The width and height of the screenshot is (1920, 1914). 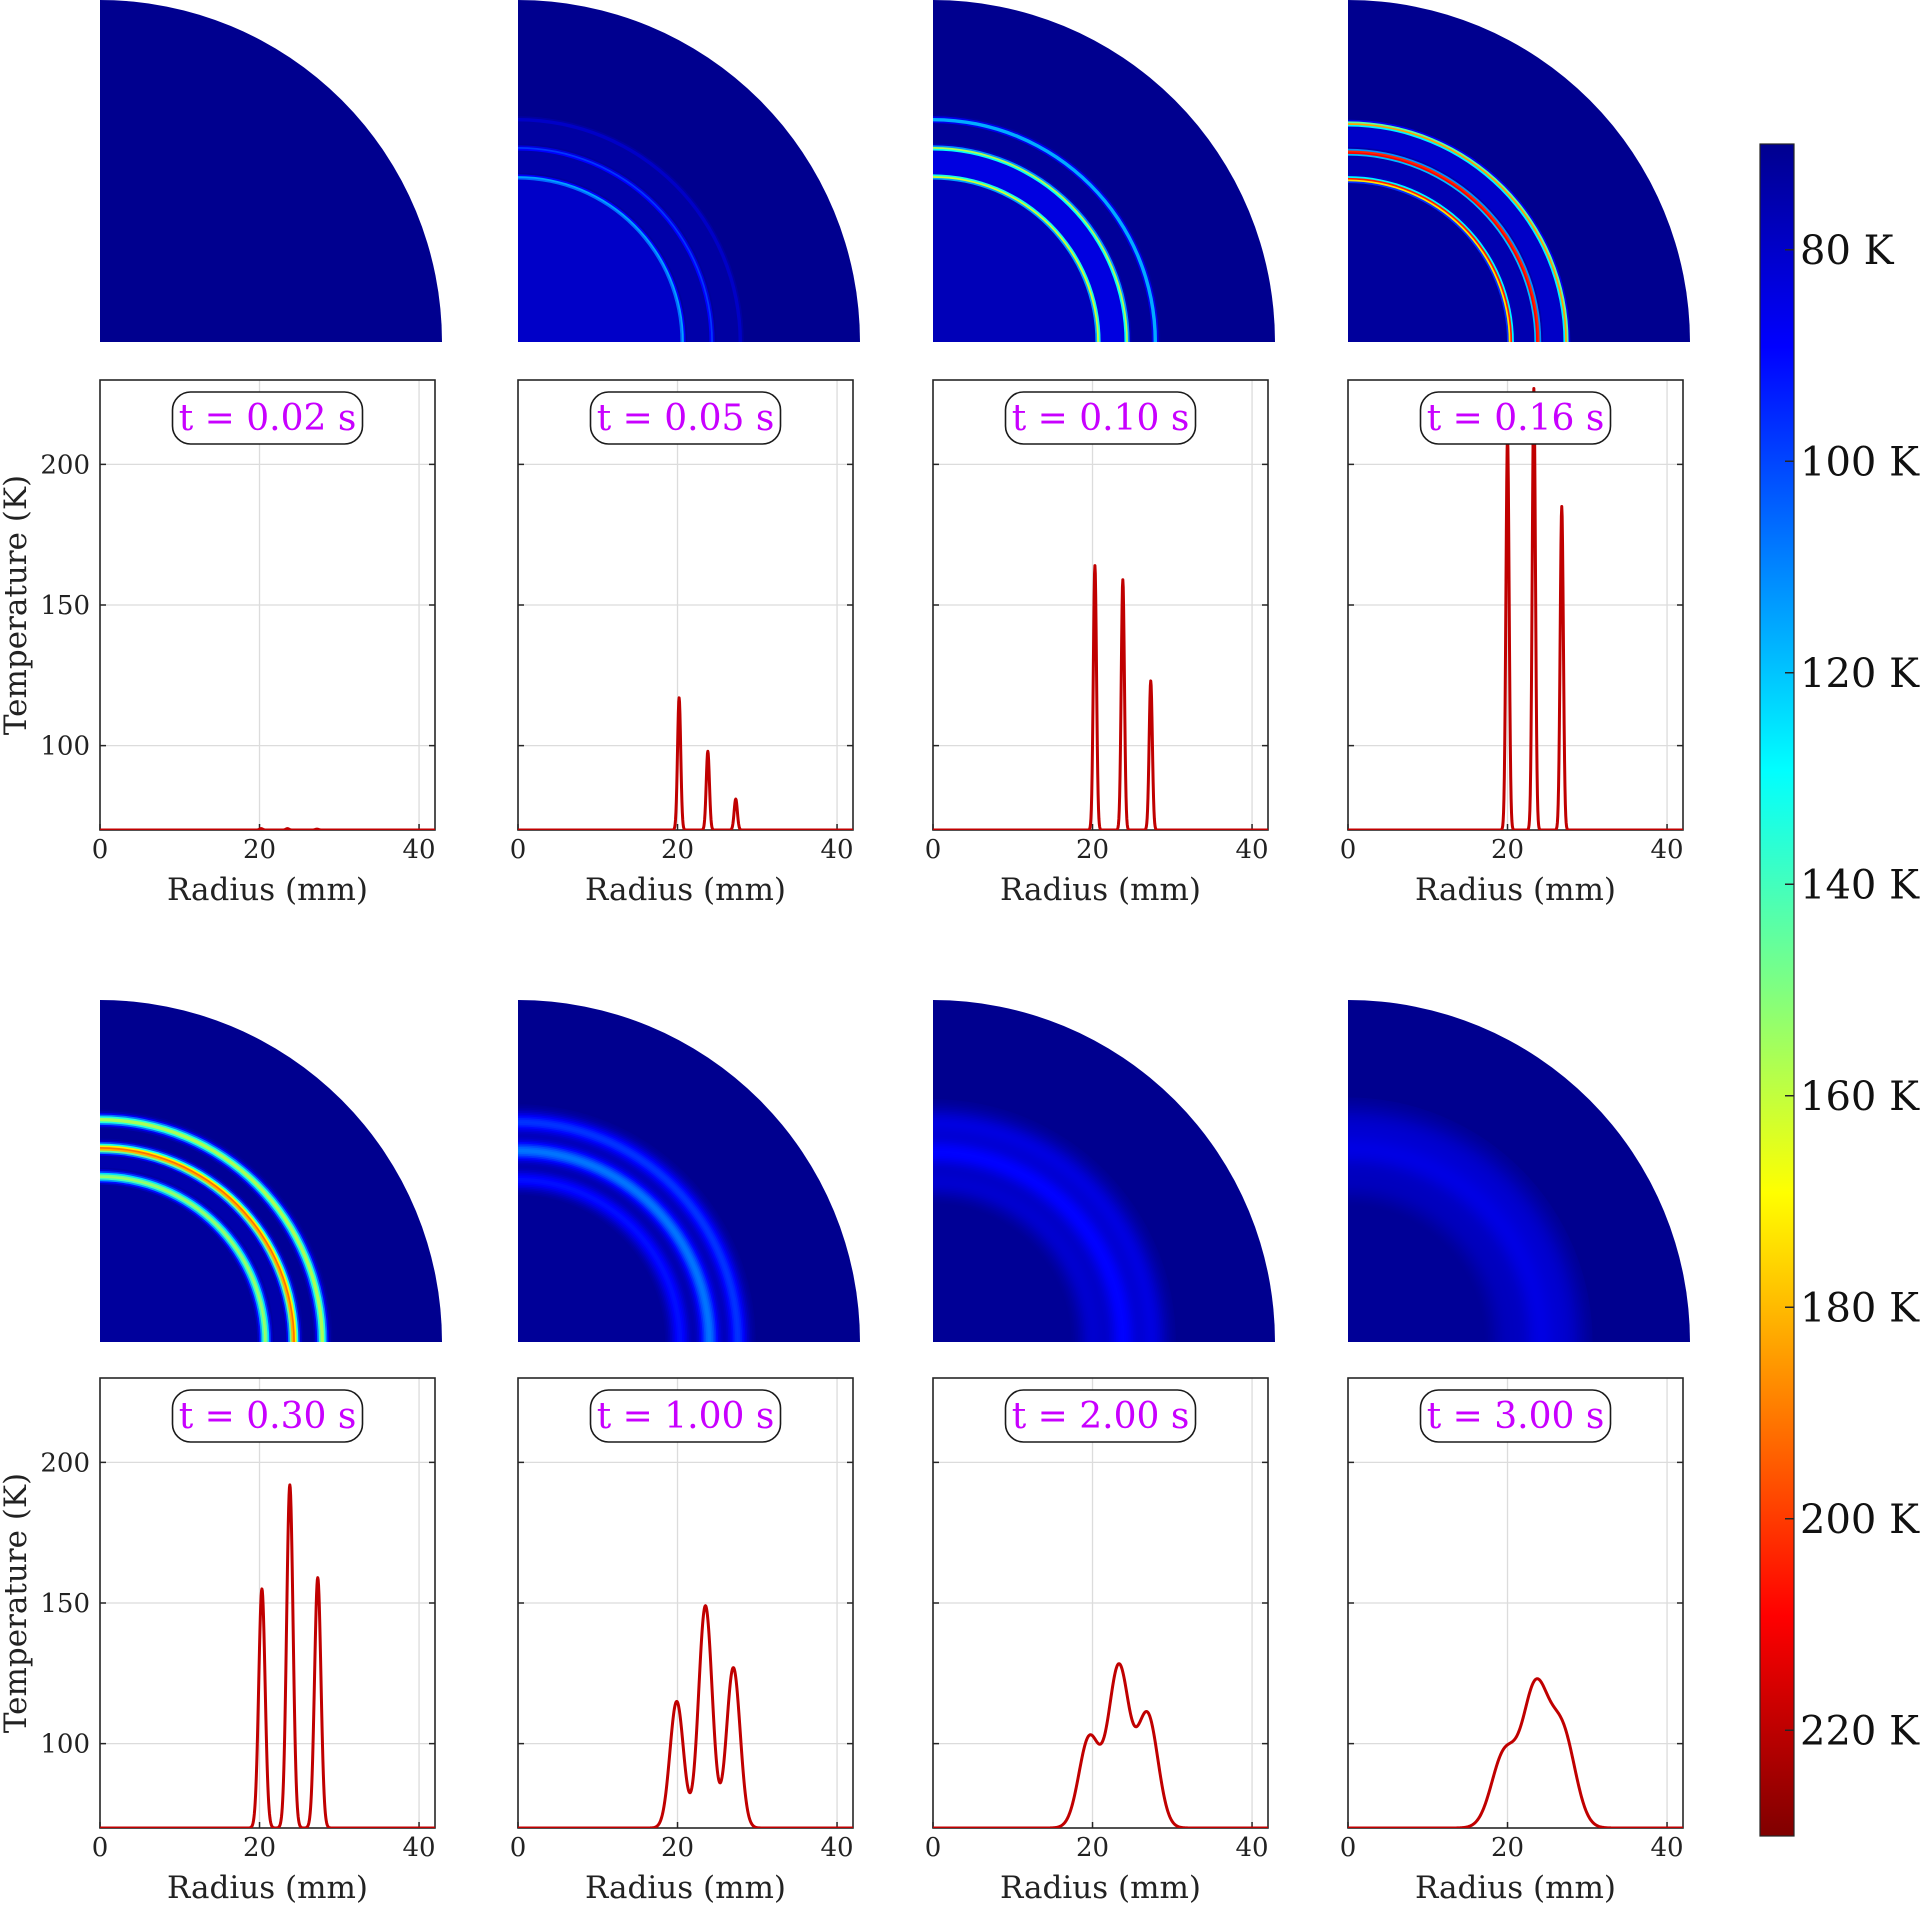 I want to click on panel-7: 0 20 40 Radius (mm) t = 2.00 s, so click(x=1100, y=1453).